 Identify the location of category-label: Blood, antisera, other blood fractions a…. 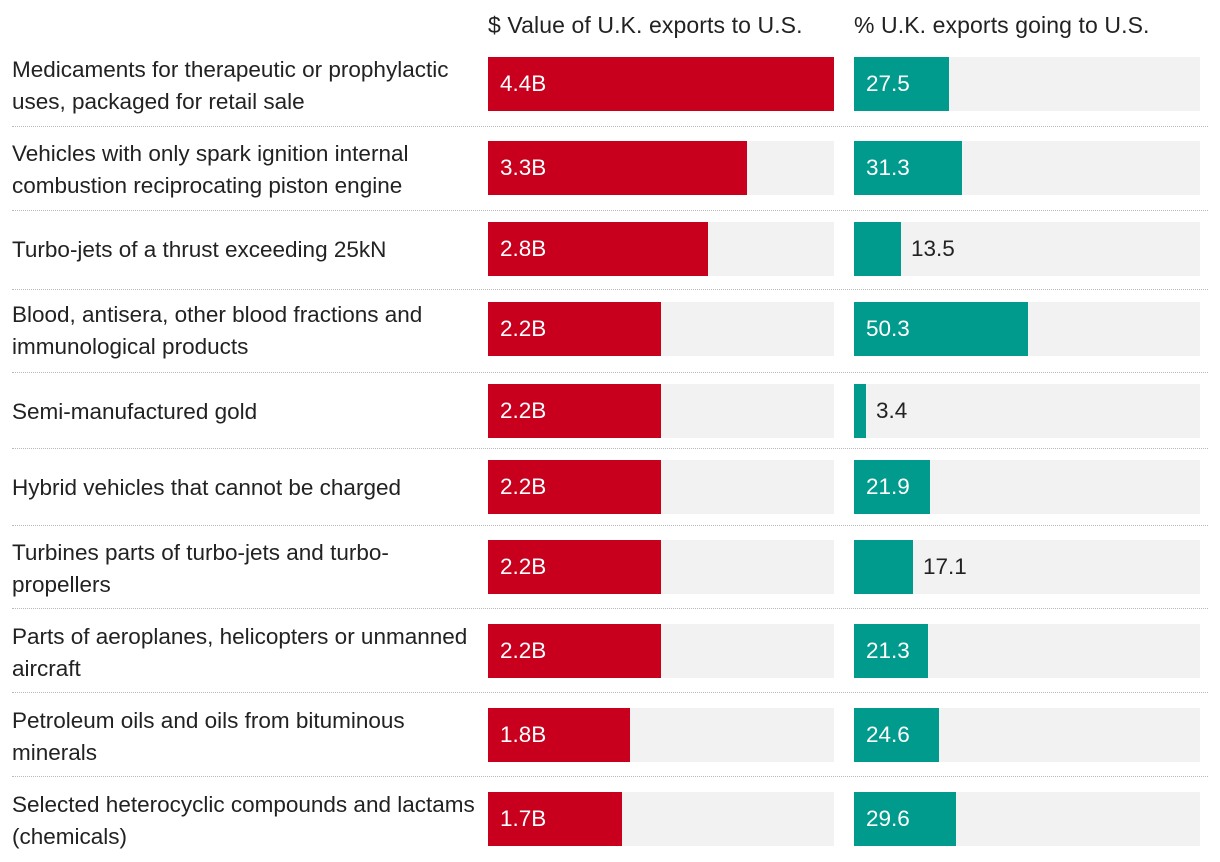
(217, 330).